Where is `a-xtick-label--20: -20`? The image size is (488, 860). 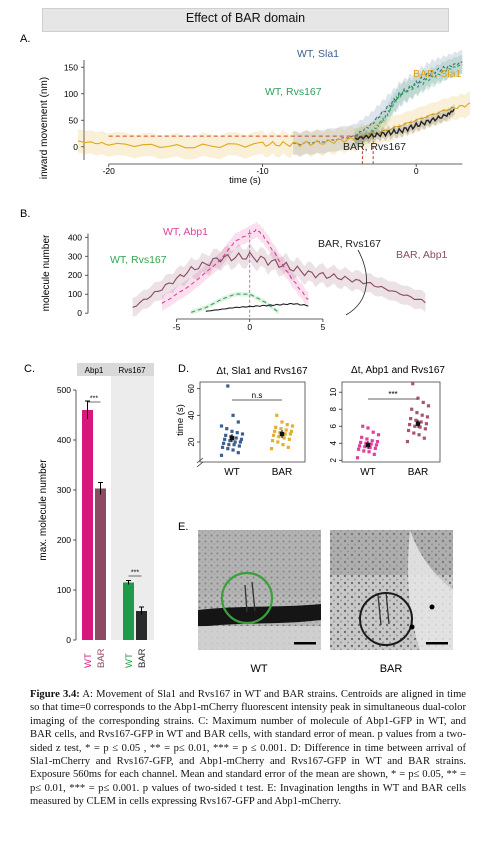 a-xtick-label--20: -20 is located at coordinates (109, 171).